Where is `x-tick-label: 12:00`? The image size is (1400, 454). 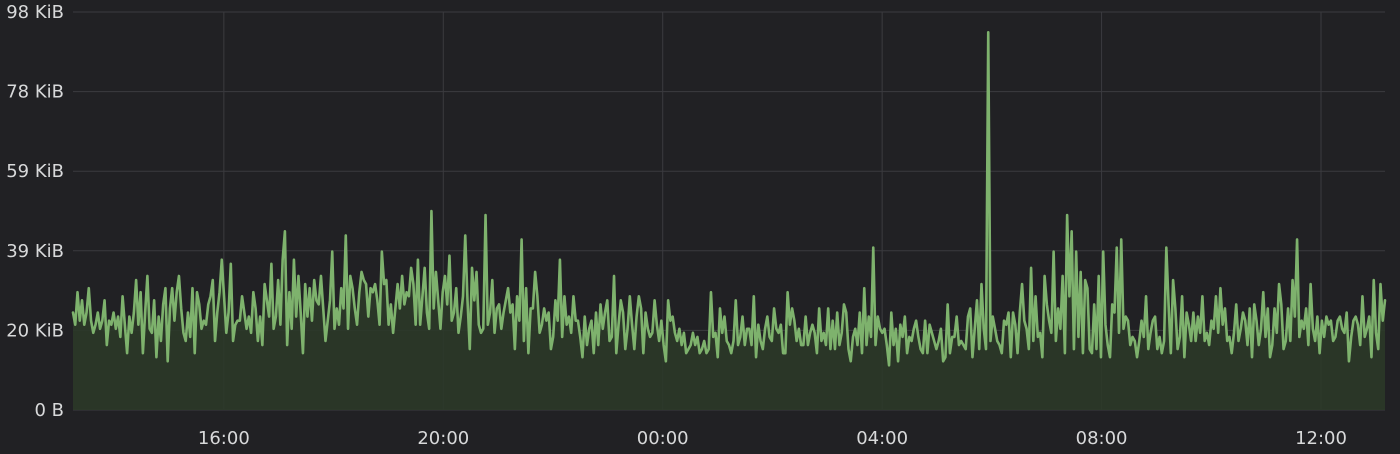
x-tick-label: 12:00 is located at coordinates (1321, 438).